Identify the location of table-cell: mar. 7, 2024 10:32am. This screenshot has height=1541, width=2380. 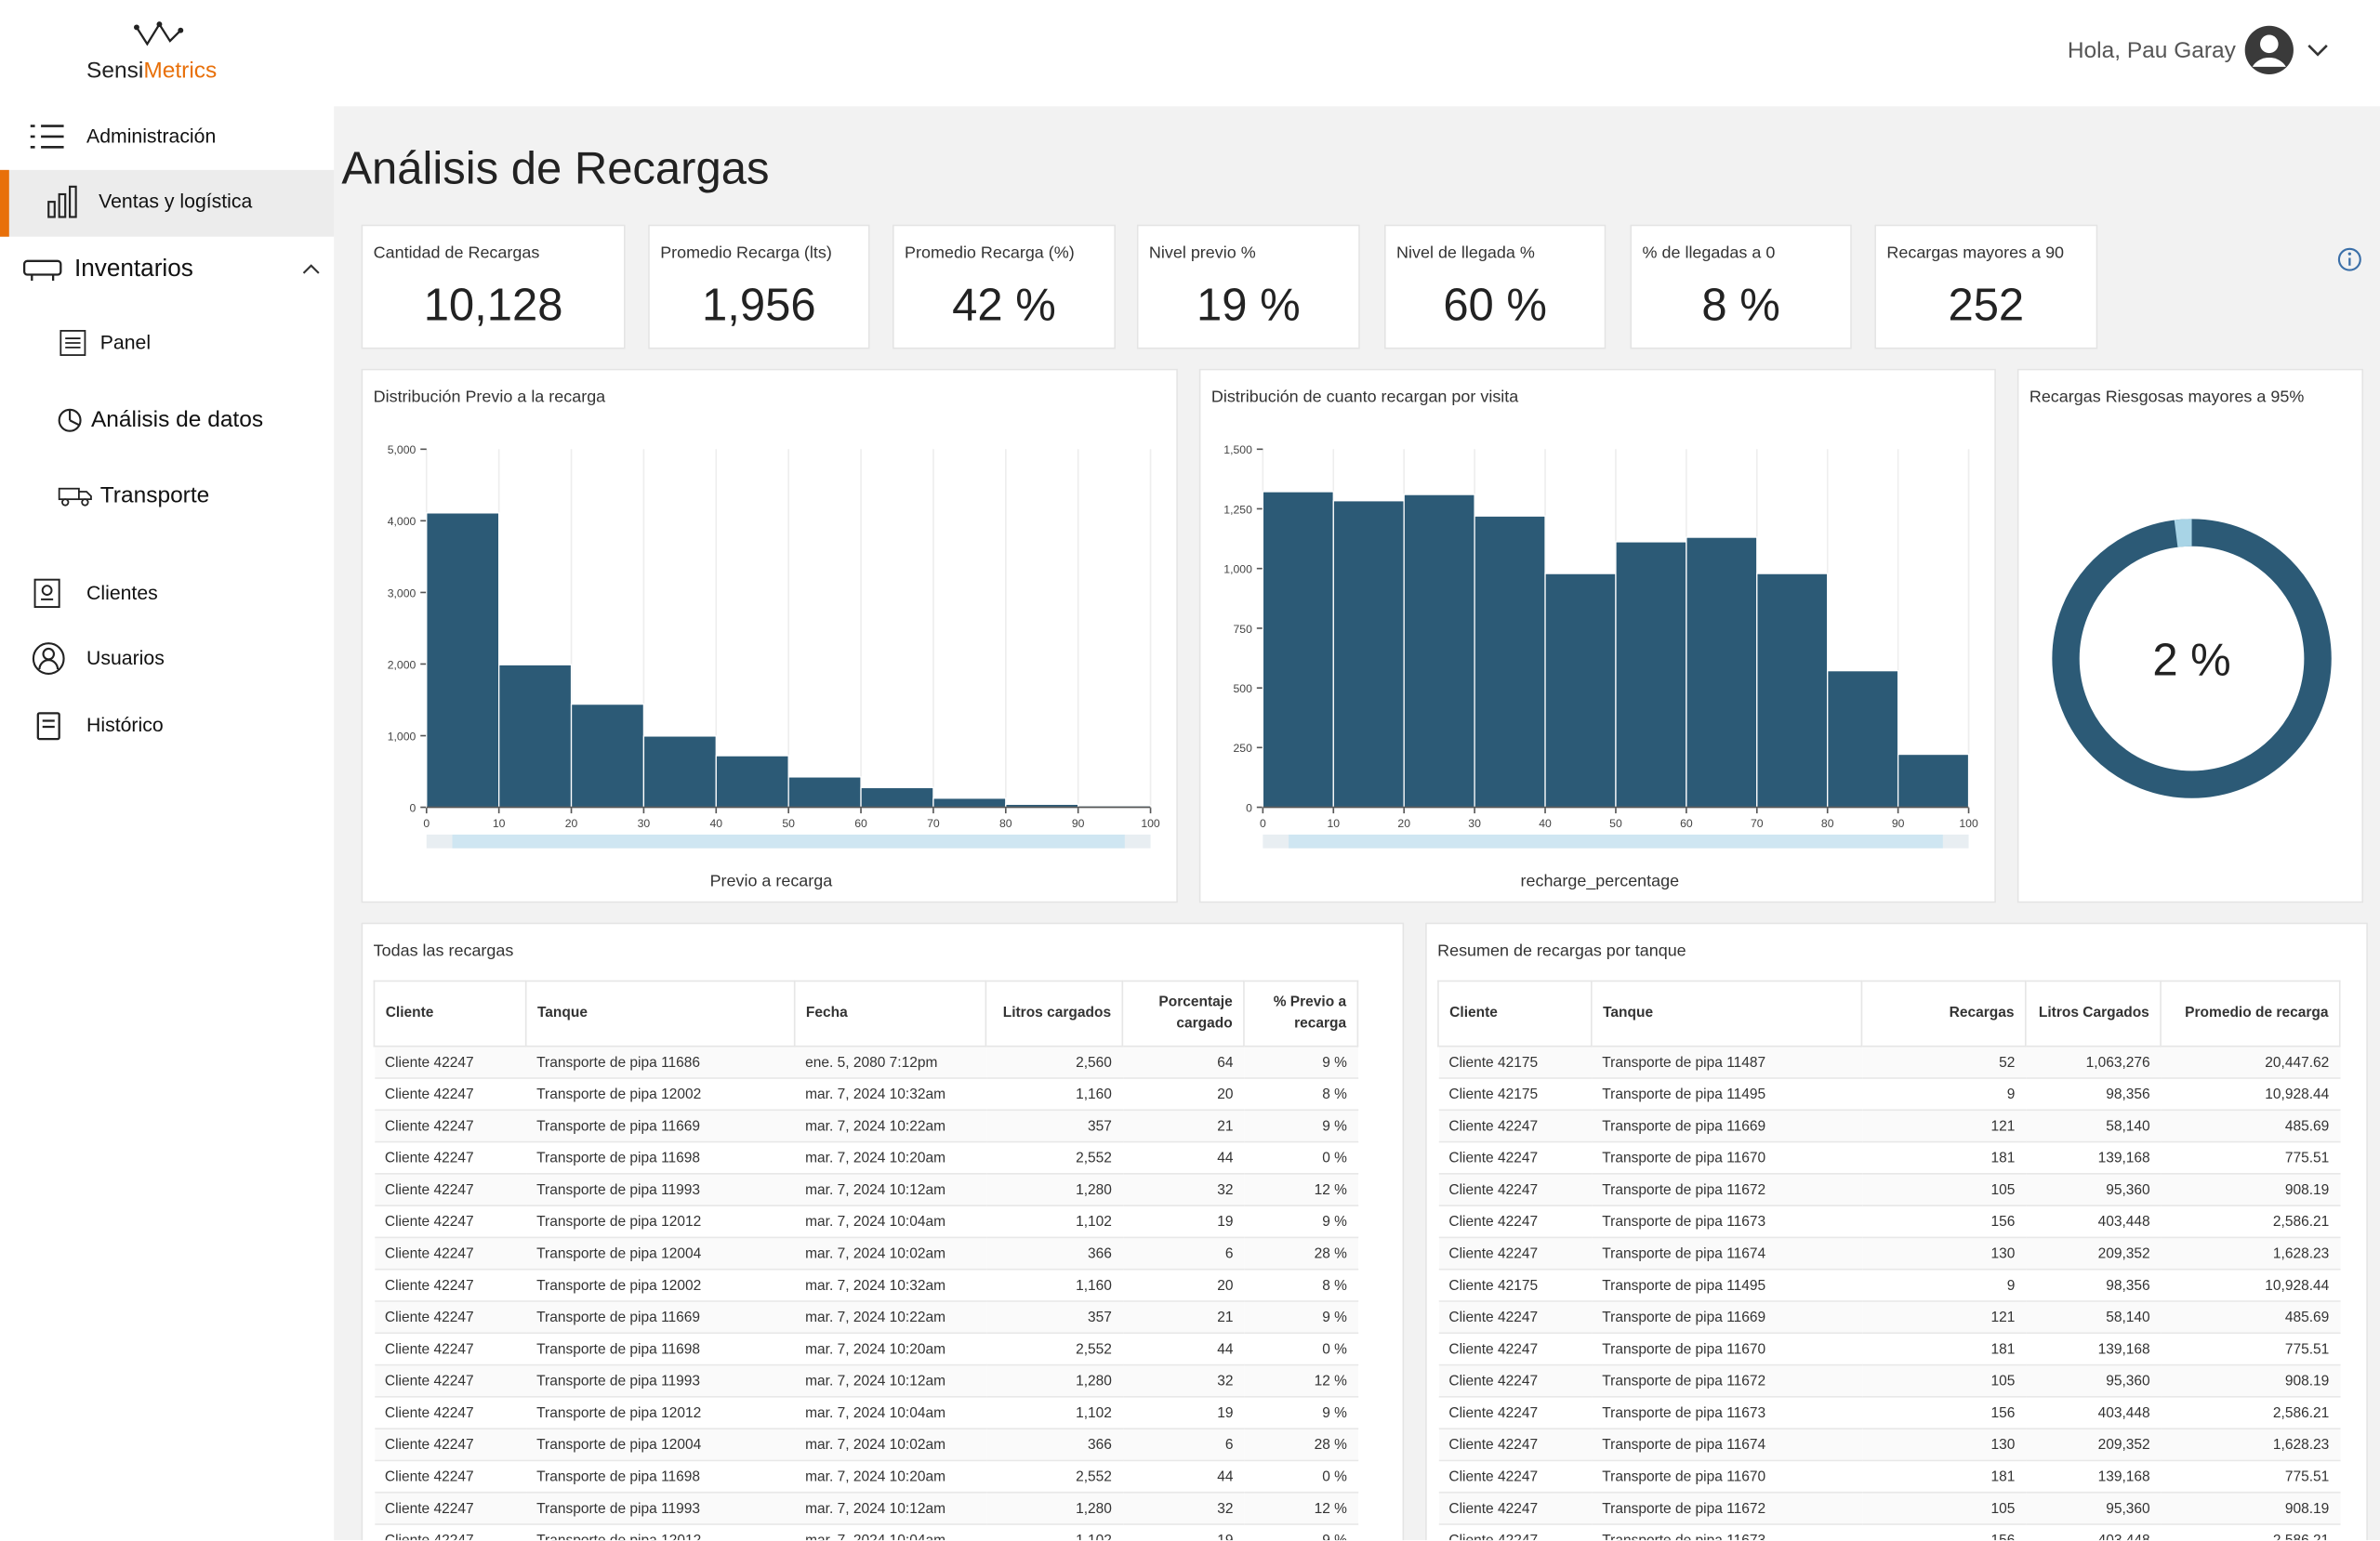
(890, 1285).